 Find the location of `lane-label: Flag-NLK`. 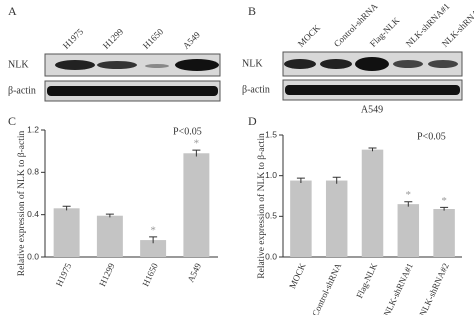

lane-label: Flag-NLK is located at coordinates (385, 32).